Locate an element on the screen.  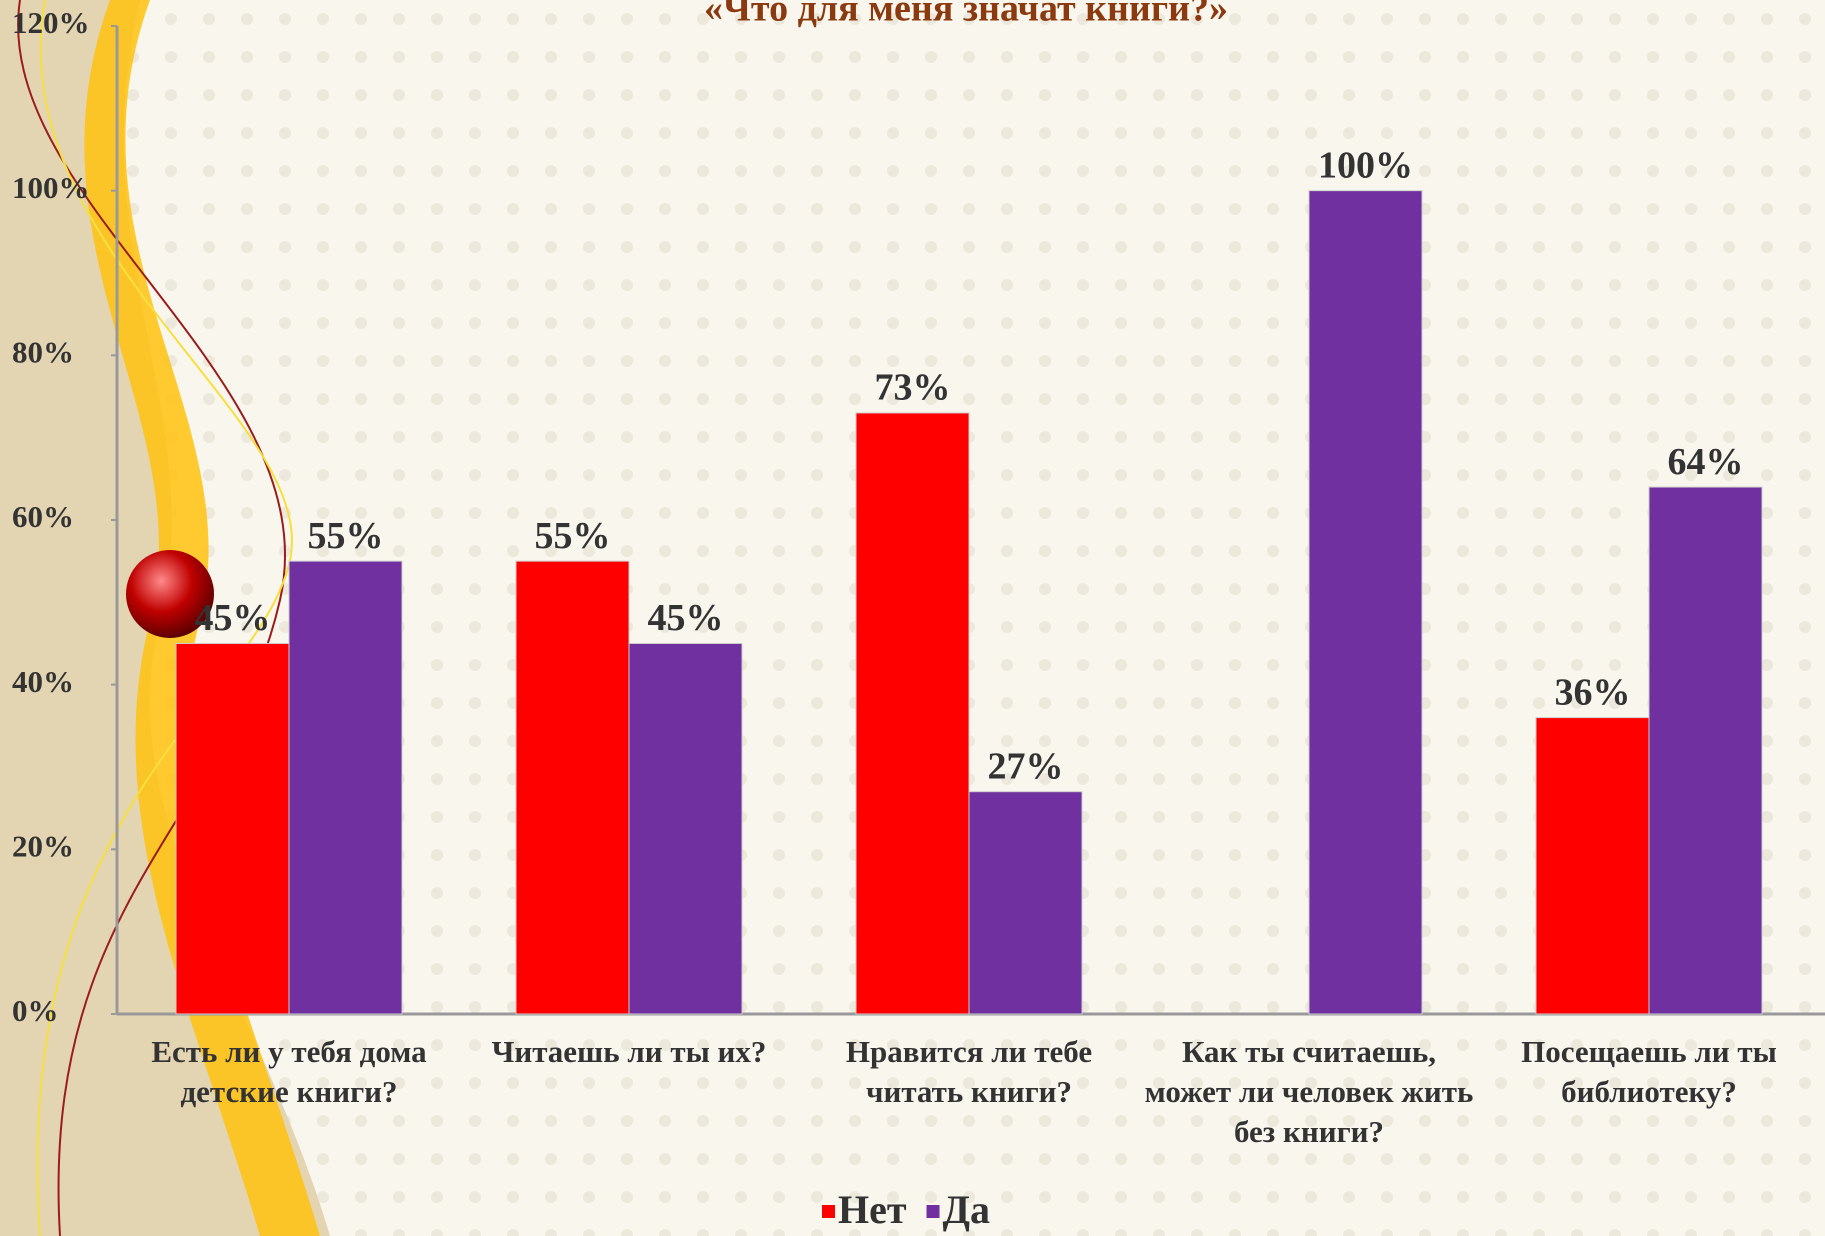
y-tick-label: 60% is located at coordinates (43, 516).